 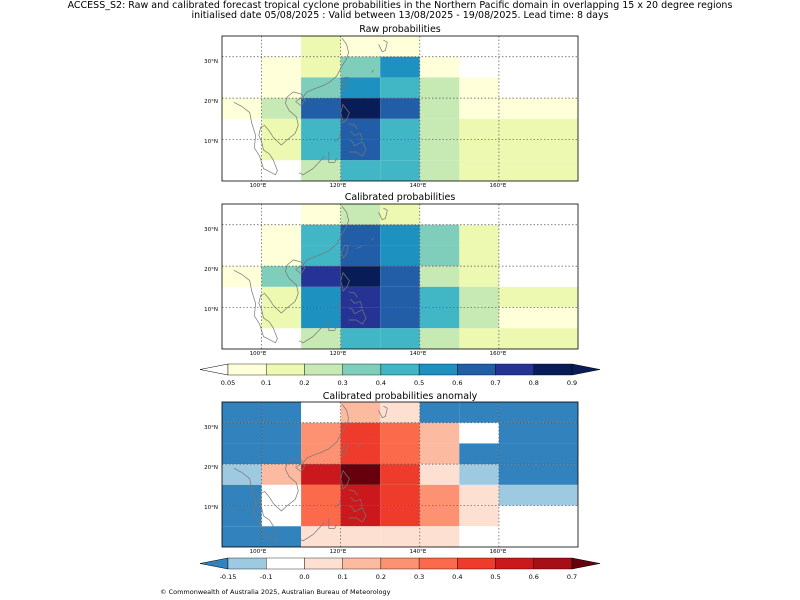 What do you see at coordinates (419, 577) in the screenshot?
I see `colorbar-tick-label: 0.3` at bounding box center [419, 577].